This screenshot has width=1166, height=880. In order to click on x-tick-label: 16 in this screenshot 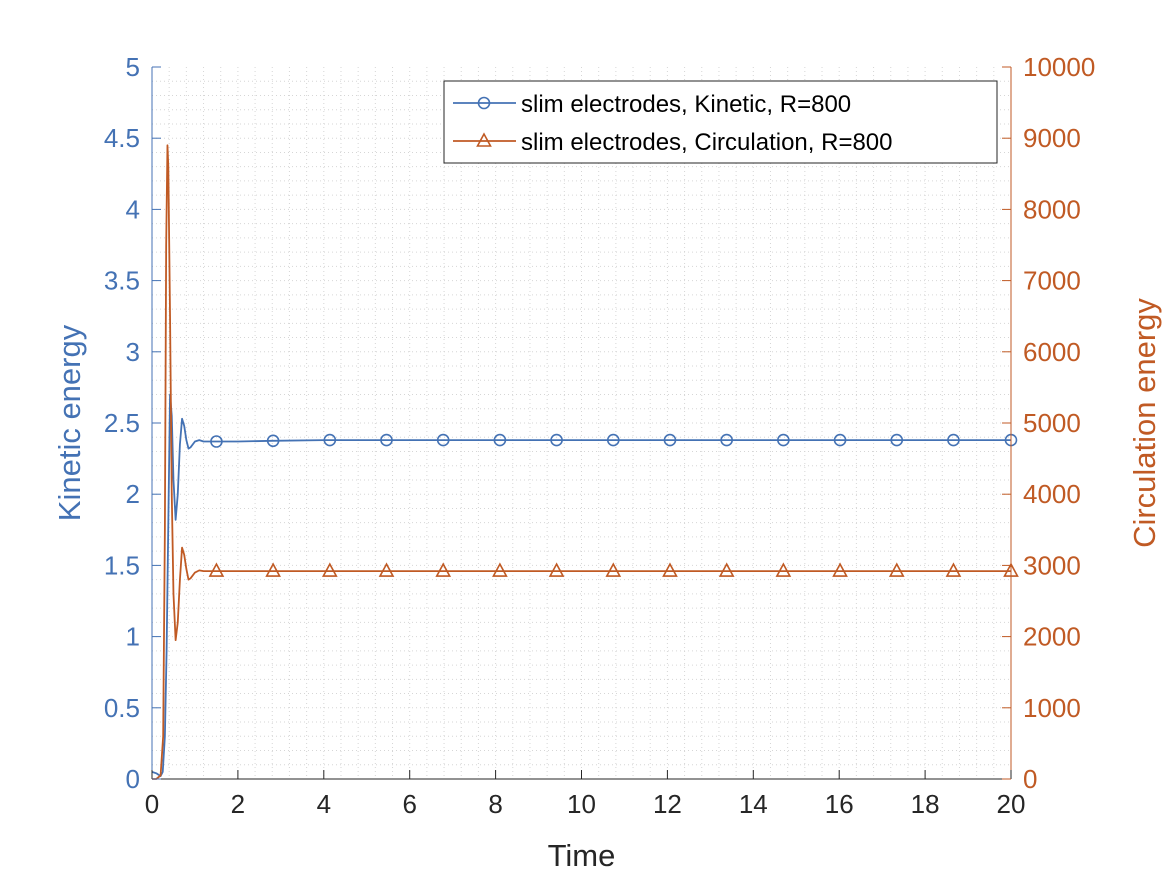, I will do `click(839, 804)`.